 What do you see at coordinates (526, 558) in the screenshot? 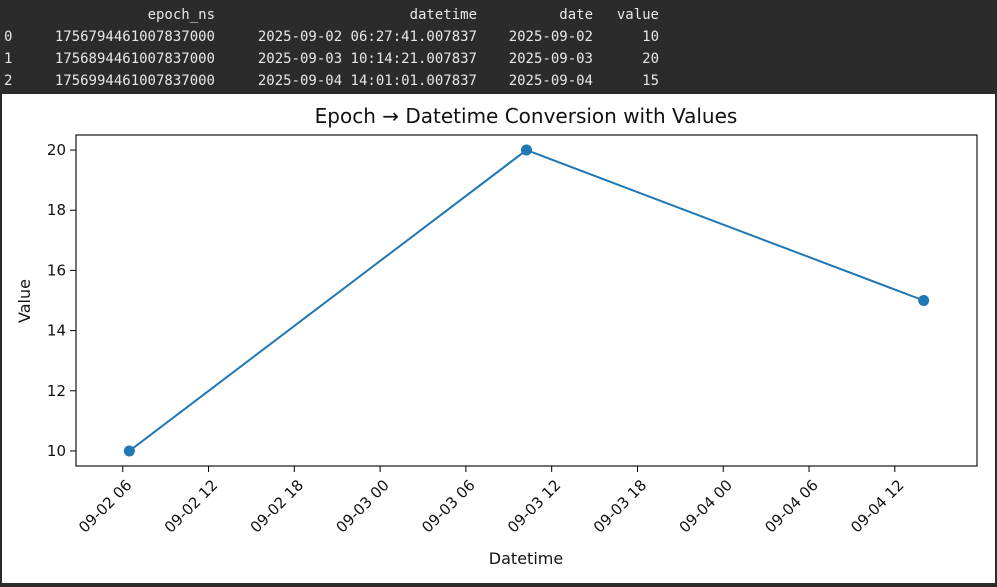
I see `x-axis-title: Datetime` at bounding box center [526, 558].